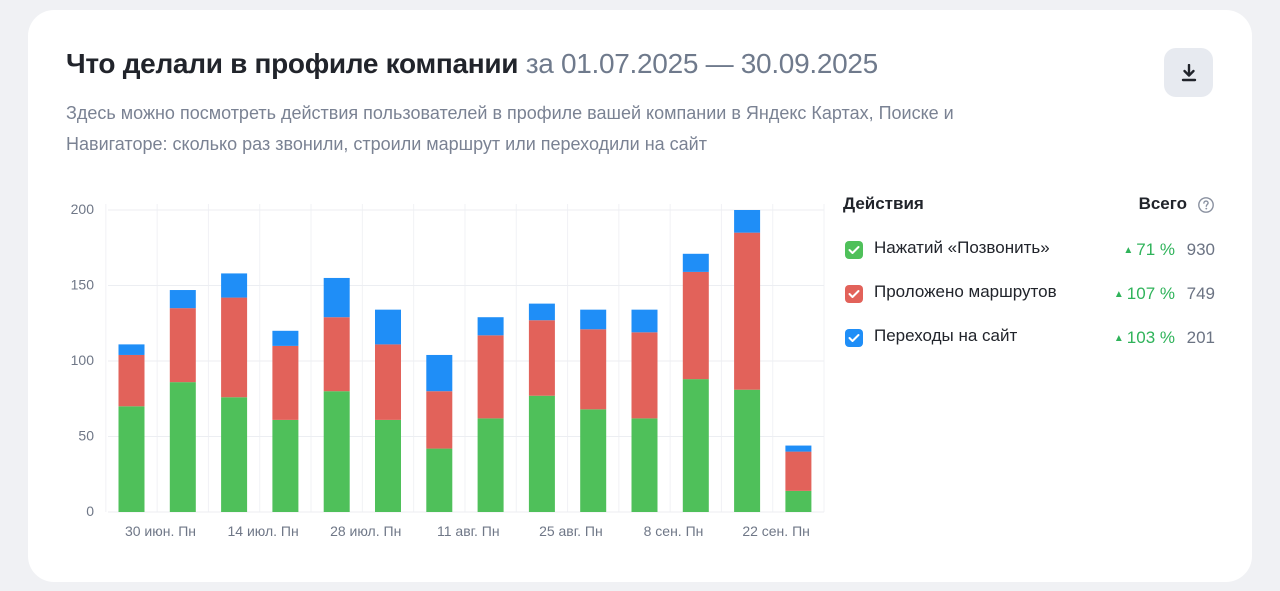 This screenshot has height=591, width=1280. Describe the element at coordinates (86, 436) in the screenshot. I see `y-tick-label: 50` at that location.